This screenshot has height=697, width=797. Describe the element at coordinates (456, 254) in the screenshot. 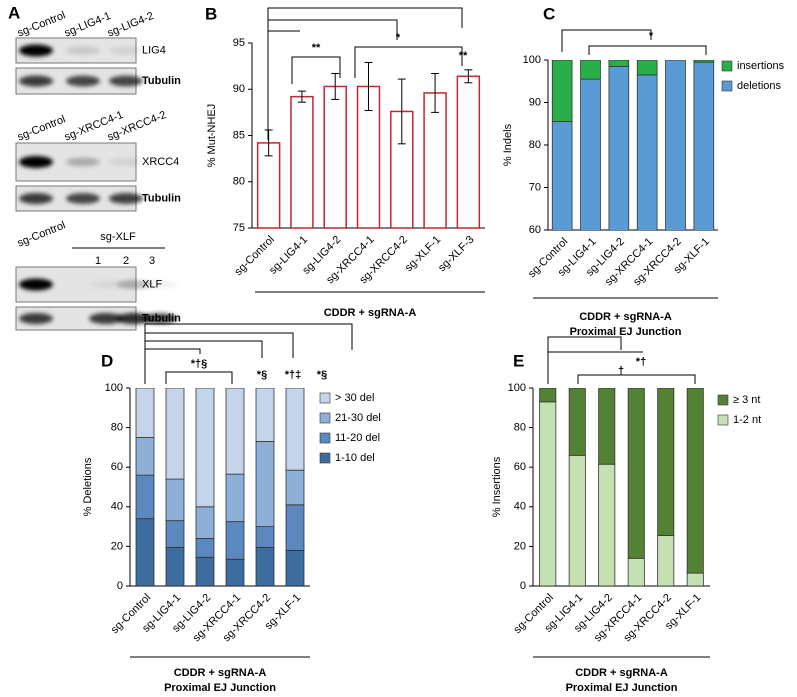

I see `x-tick-label: sg-XLF-3` at that location.